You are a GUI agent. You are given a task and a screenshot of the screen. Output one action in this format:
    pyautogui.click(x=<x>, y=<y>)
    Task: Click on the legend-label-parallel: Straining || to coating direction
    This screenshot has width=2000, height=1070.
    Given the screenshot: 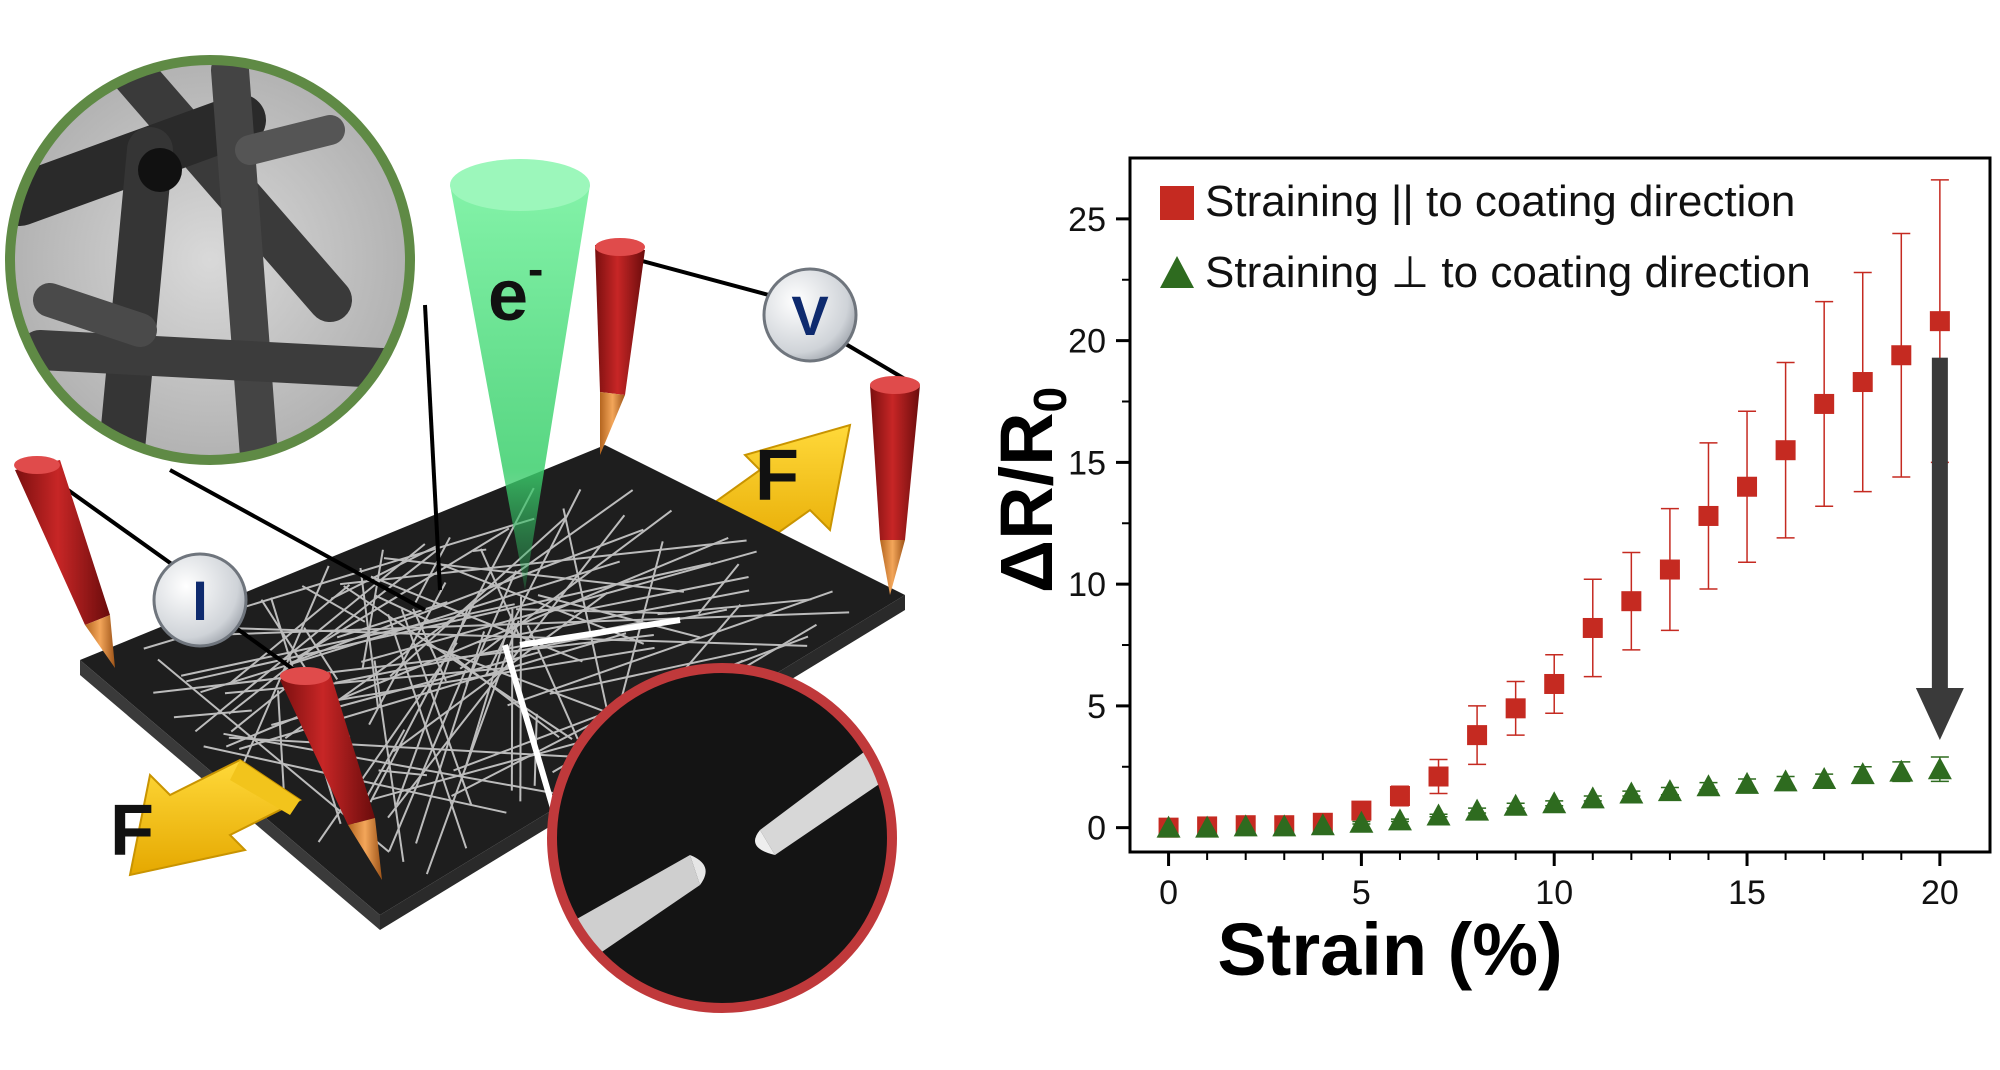 What is the action you would take?
    pyautogui.click(x=1500, y=201)
    